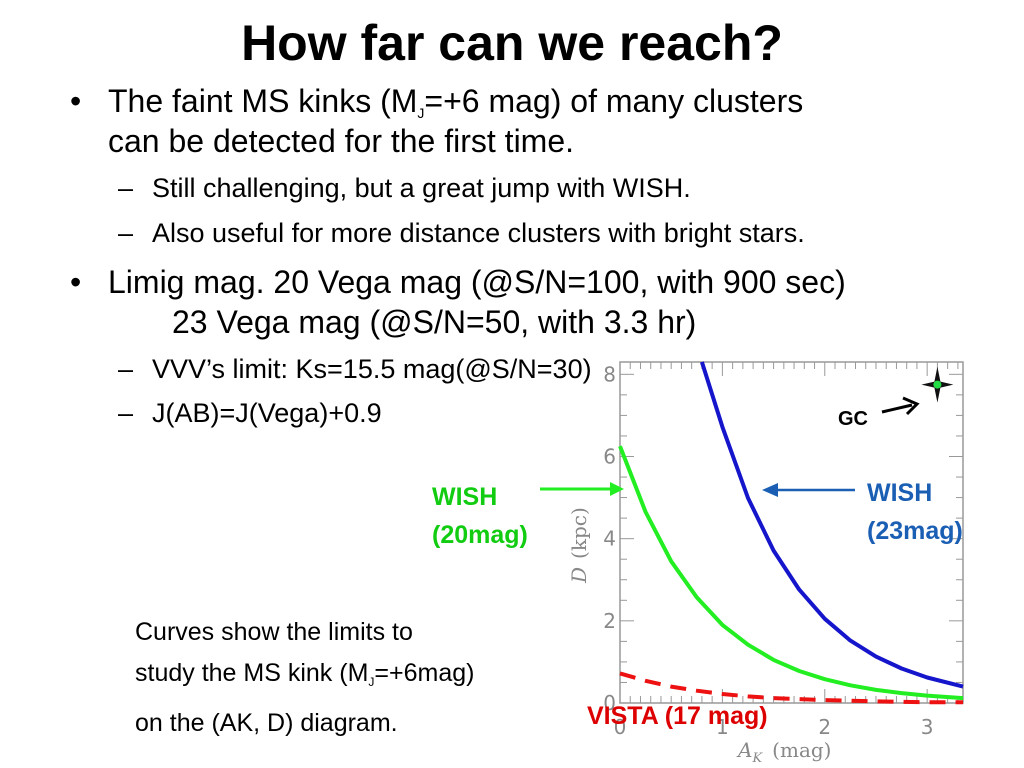 The image size is (1024, 768). What do you see at coordinates (371, 682) in the screenshot?
I see `caption-subscript-j: J` at bounding box center [371, 682].